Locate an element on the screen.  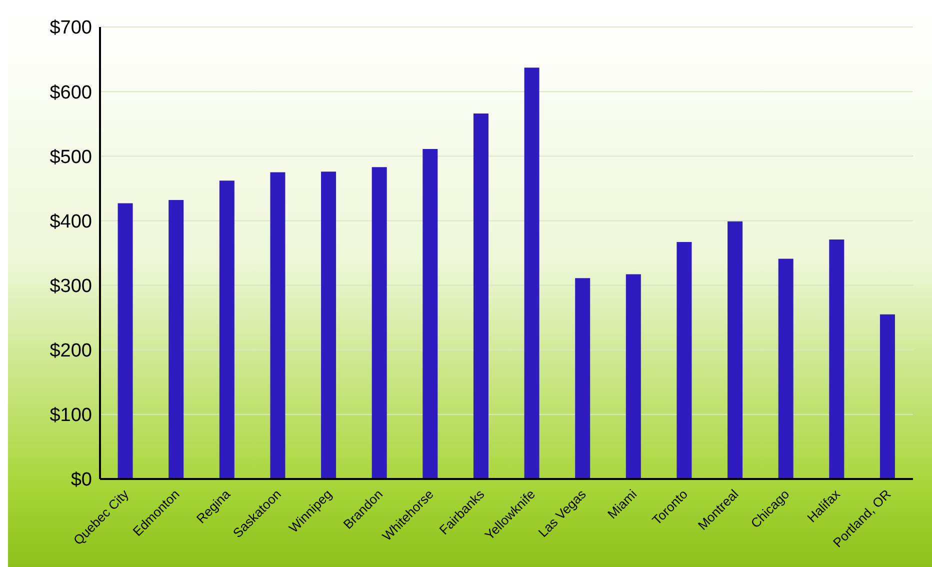
y-tick-label: $600 is located at coordinates (71, 93).